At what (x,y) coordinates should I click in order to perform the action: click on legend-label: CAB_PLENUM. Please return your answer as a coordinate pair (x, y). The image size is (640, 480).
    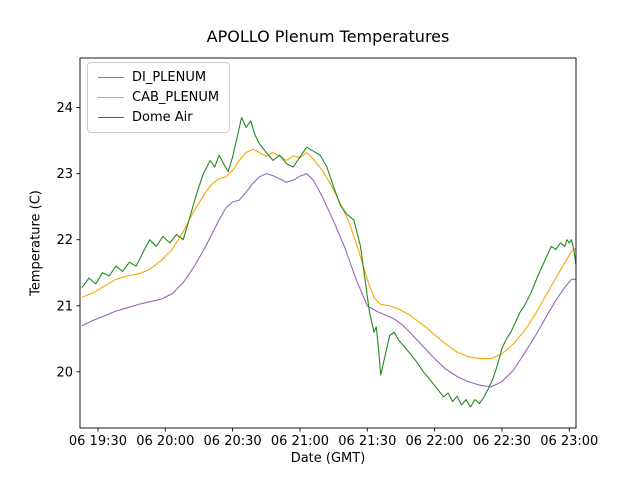
    Looking at the image, I should click on (176, 97).